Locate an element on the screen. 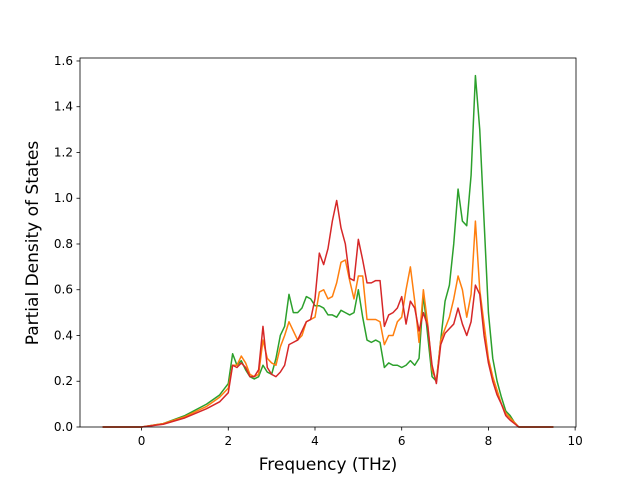  x-tick-label: 4 is located at coordinates (315, 441).